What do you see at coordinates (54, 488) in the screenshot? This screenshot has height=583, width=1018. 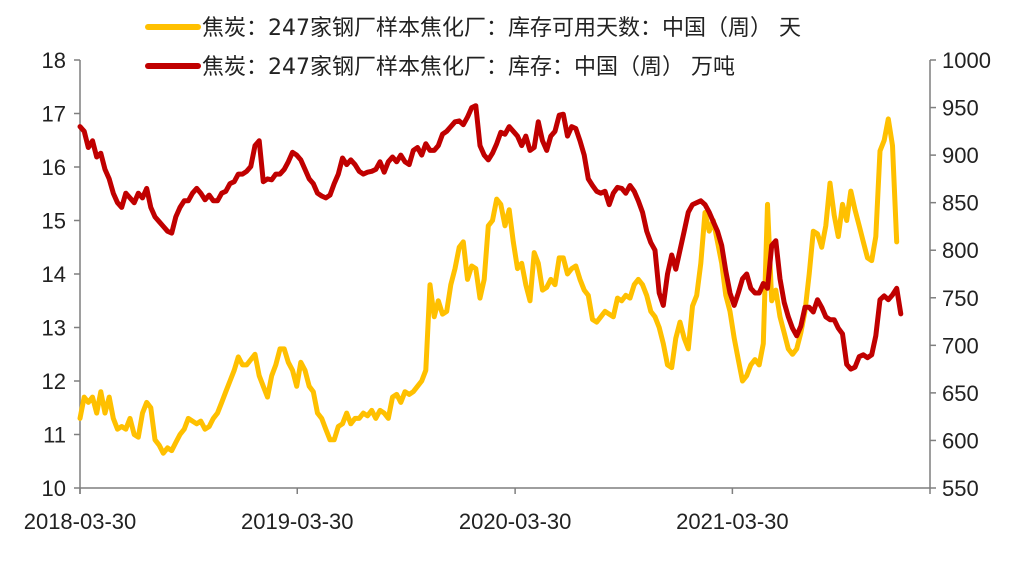 I see `left-tick-label: 10` at bounding box center [54, 488].